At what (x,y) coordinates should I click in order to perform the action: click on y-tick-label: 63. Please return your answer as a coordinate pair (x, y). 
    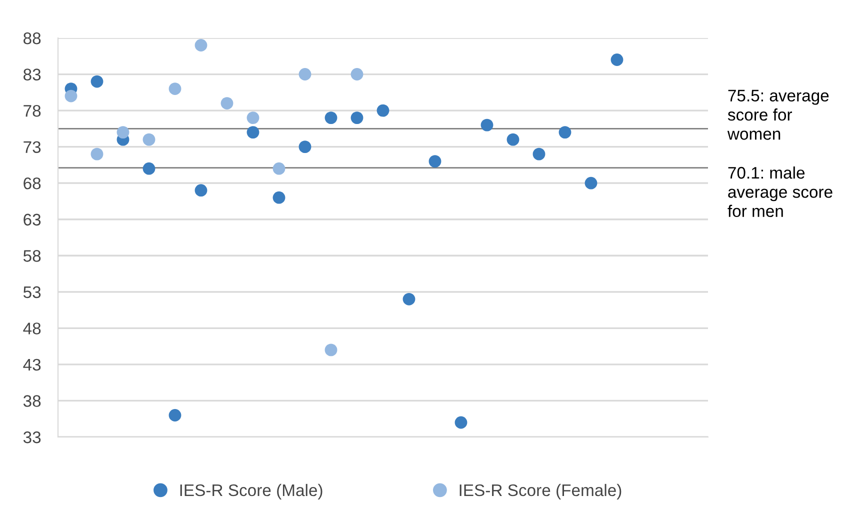
    Looking at the image, I should click on (32, 220).